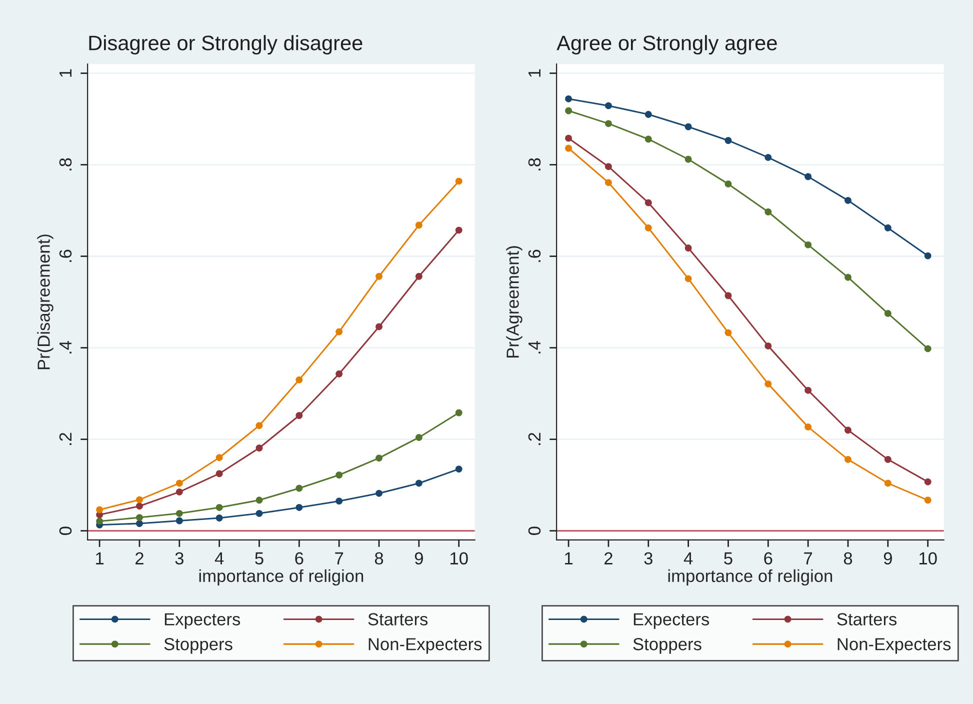 The width and height of the screenshot is (973, 704). What do you see at coordinates (225, 44) in the screenshot?
I see `chart-title: Disagree or Strongly disagree` at bounding box center [225, 44].